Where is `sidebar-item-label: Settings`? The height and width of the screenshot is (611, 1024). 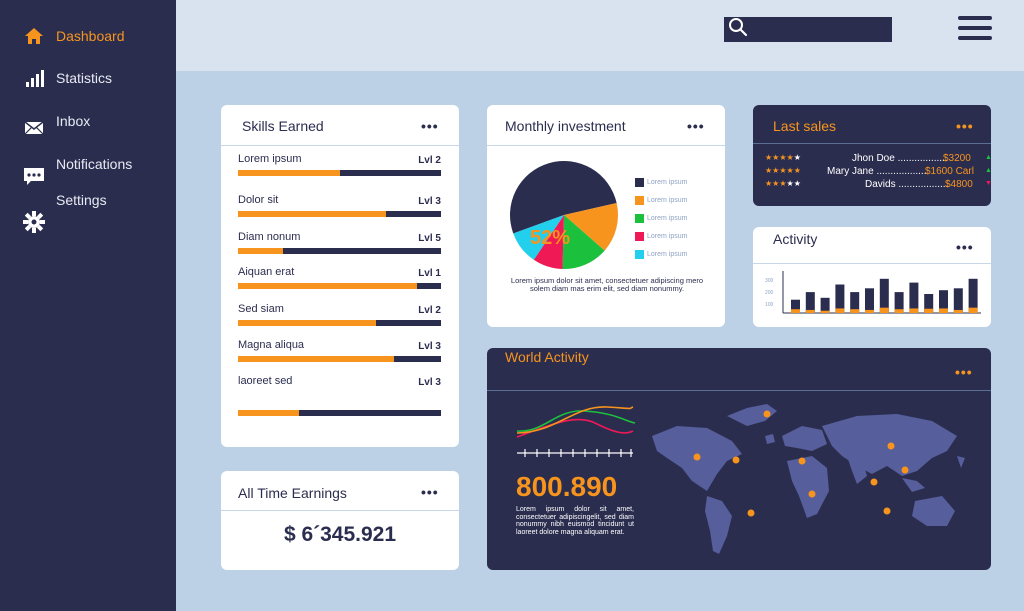
sidebar-item-label: Settings is located at coordinates (81, 200).